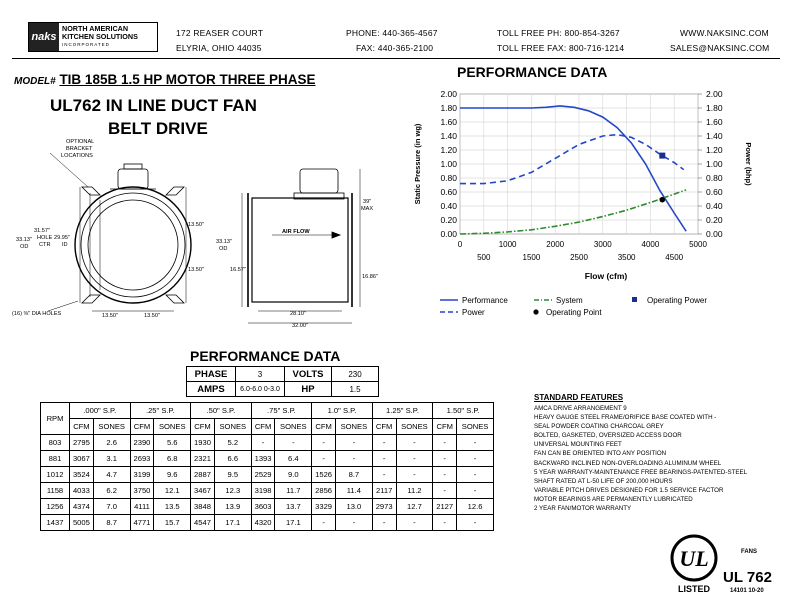 This screenshot has width=792, height=612. Describe the element at coordinates (63, 306) in the screenshot. I see `leader-holes` at that location.